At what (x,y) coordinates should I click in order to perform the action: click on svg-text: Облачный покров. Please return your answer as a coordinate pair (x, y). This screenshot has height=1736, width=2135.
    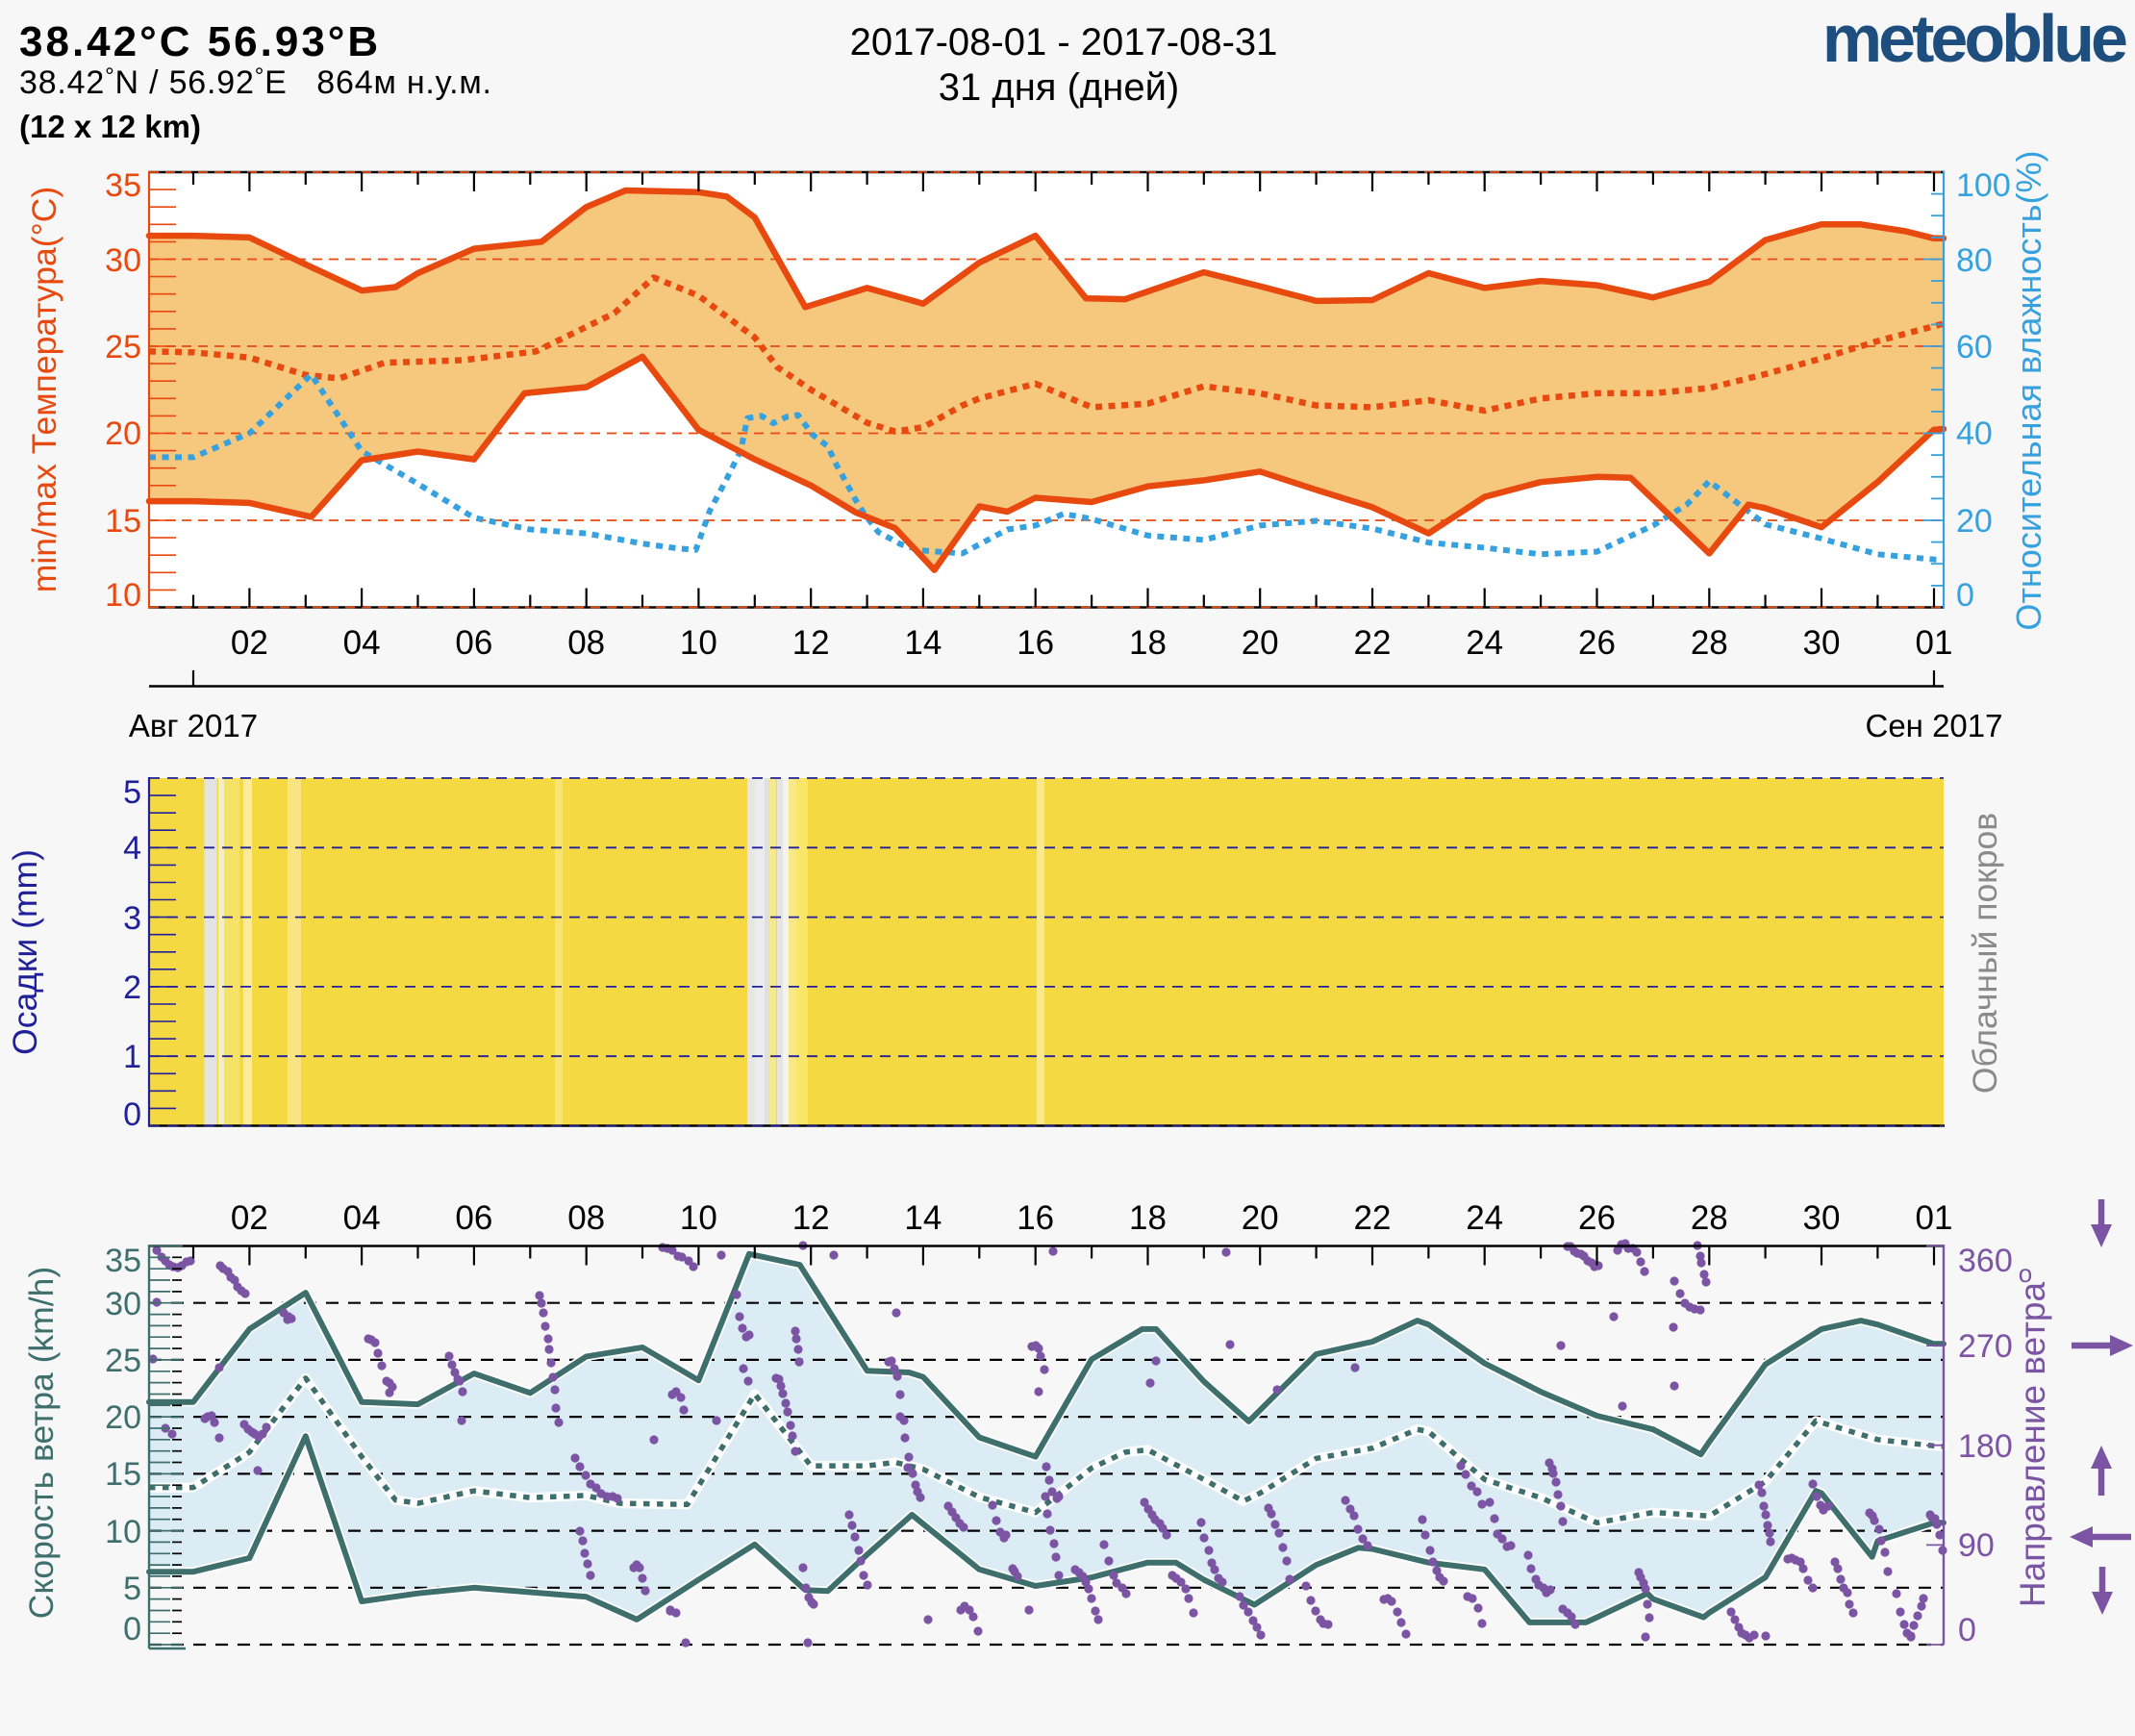
    Looking at the image, I should click on (1985, 953).